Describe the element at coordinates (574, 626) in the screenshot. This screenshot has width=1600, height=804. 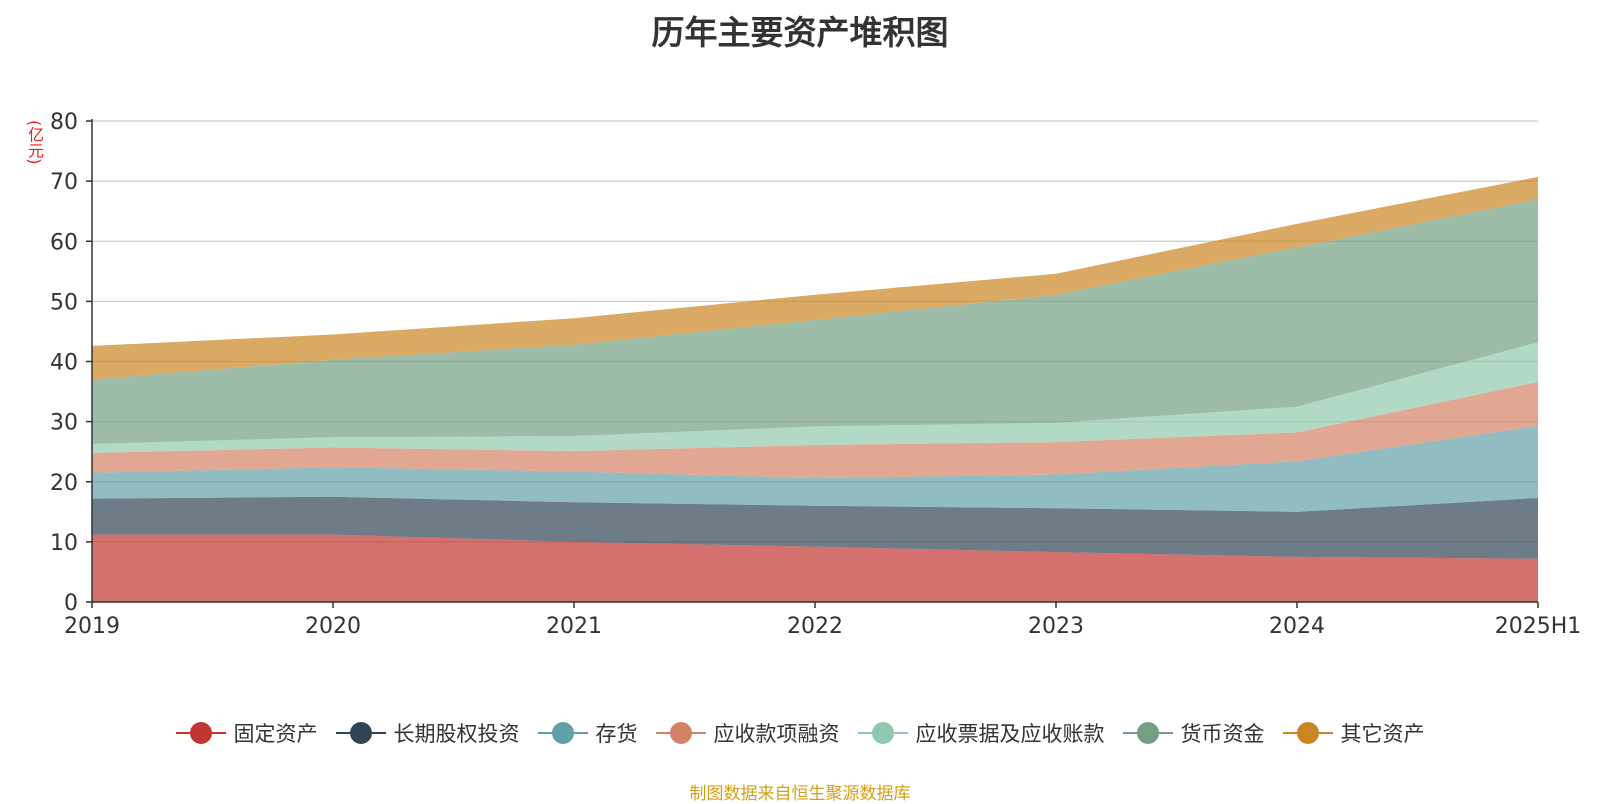
I see `x-tick-label-2: 2021` at that location.